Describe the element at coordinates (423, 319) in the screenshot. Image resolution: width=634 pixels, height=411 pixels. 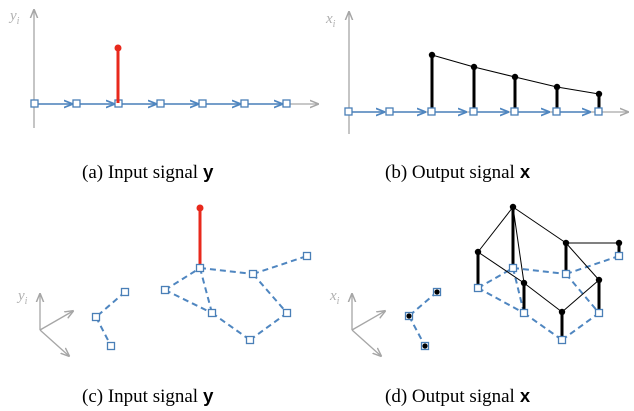
I see `small-component-values` at that location.